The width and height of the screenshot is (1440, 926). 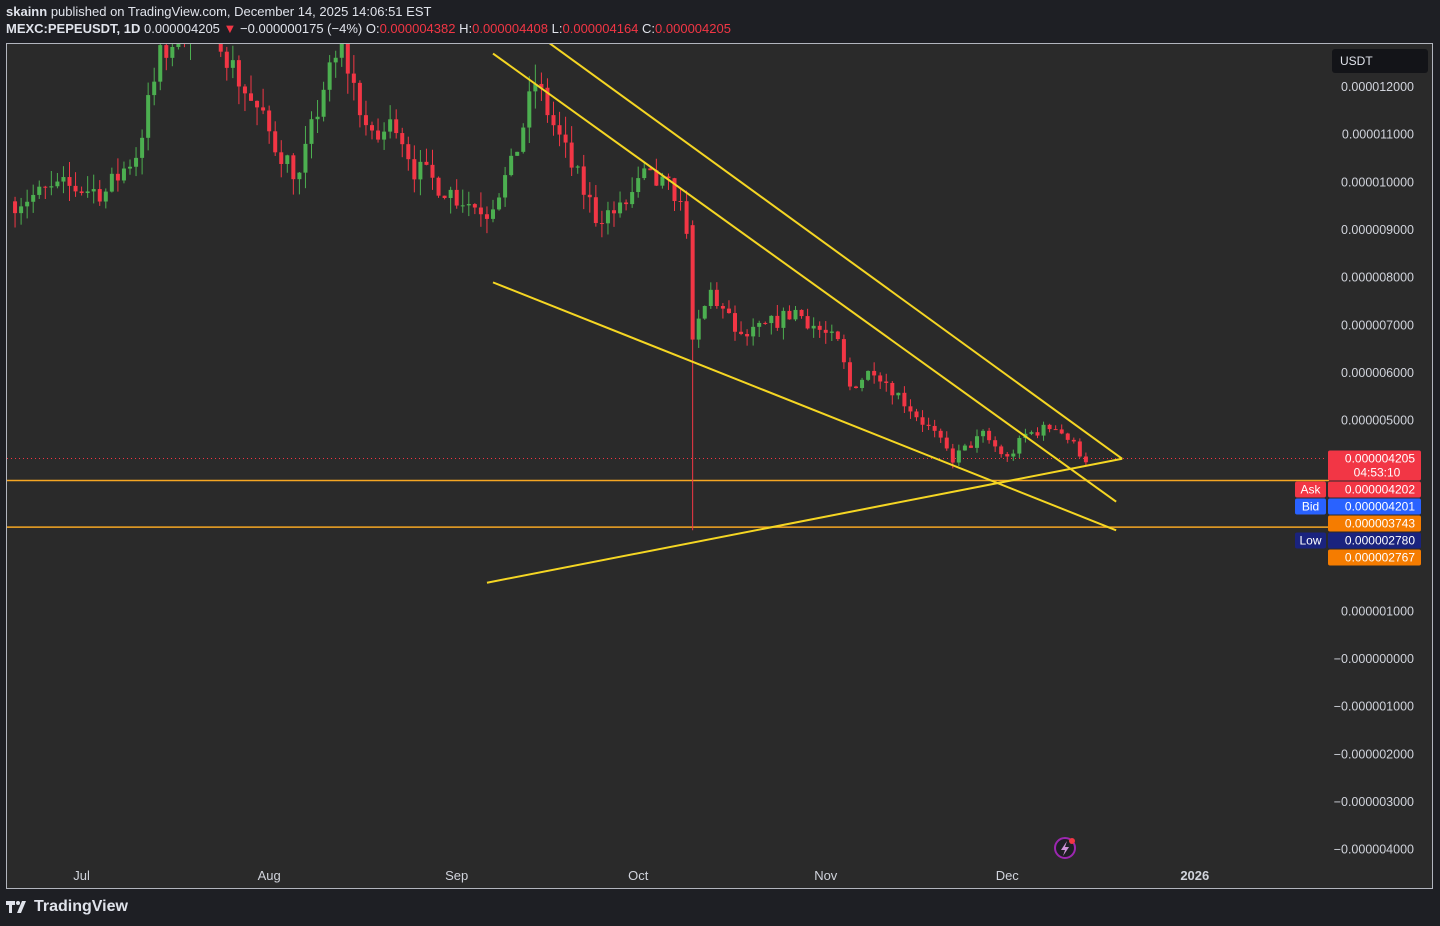 I want to click on tradingview-brand: TradingView, so click(x=67, y=907).